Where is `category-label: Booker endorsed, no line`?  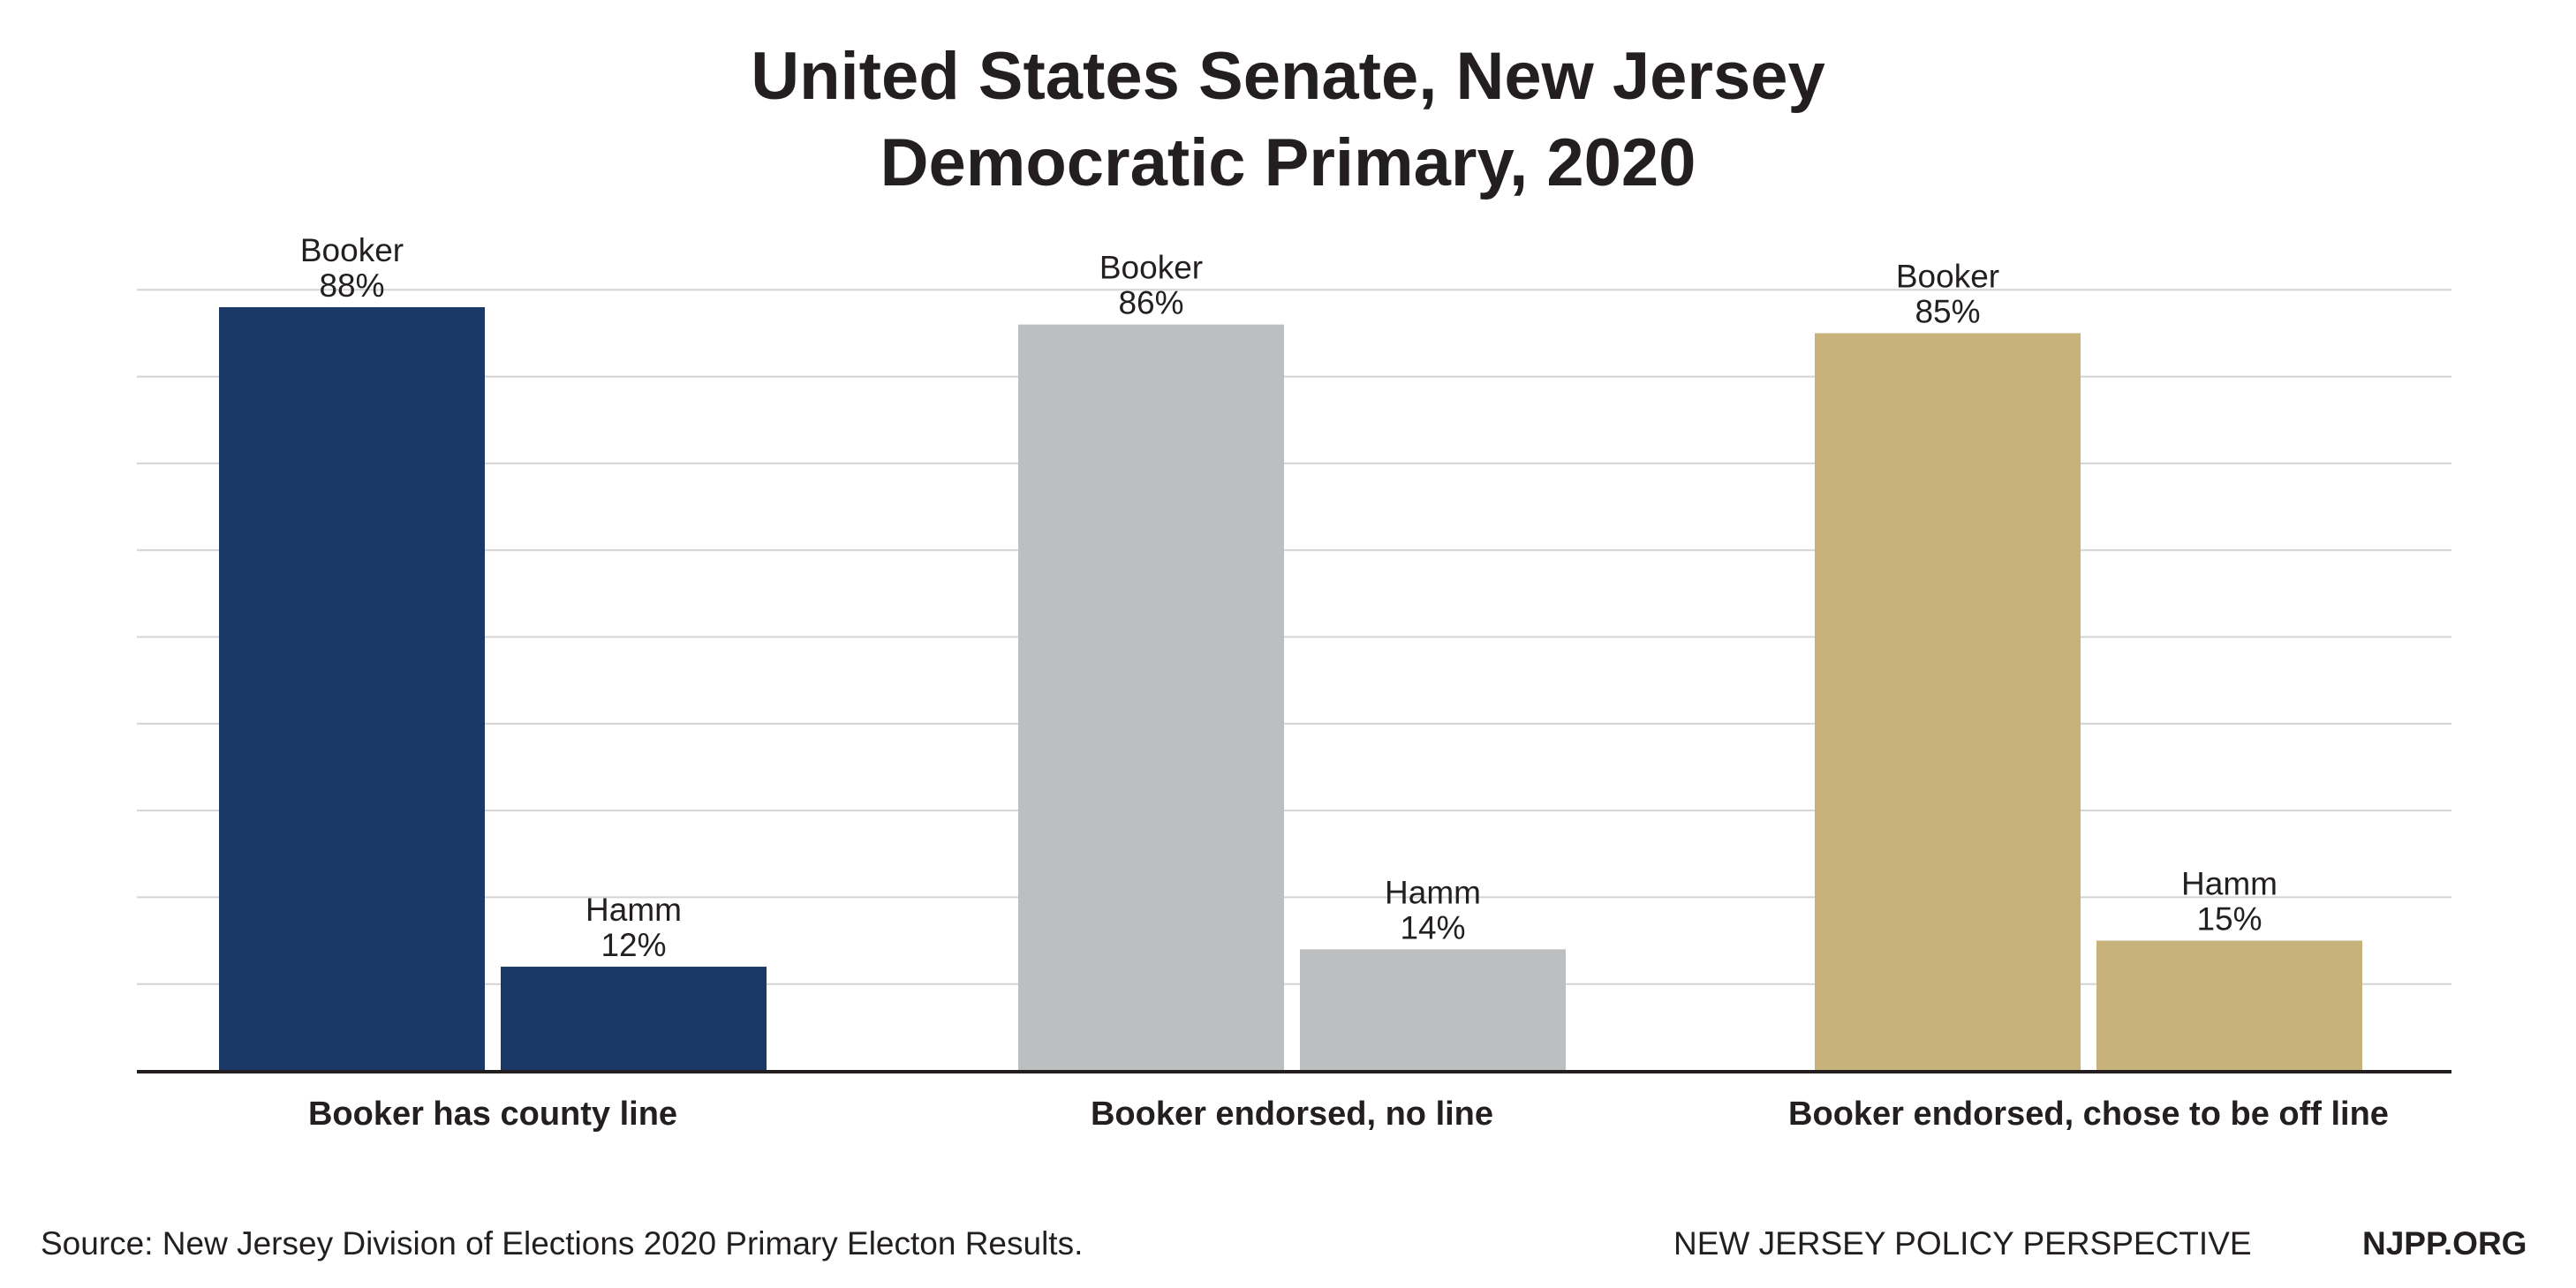 category-label: Booker endorsed, no line is located at coordinates (1292, 1115).